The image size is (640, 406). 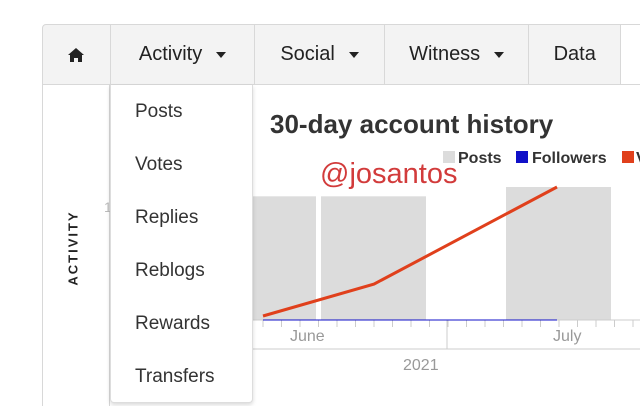 I want to click on nav-label: Data, so click(x=574, y=54).